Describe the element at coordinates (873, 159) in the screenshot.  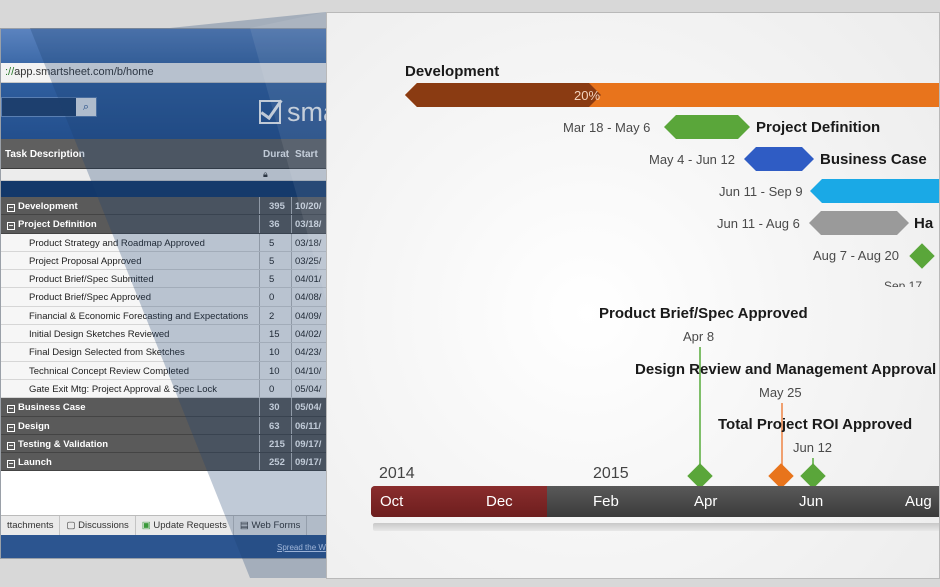
I see `business-case-label: Business Case` at that location.